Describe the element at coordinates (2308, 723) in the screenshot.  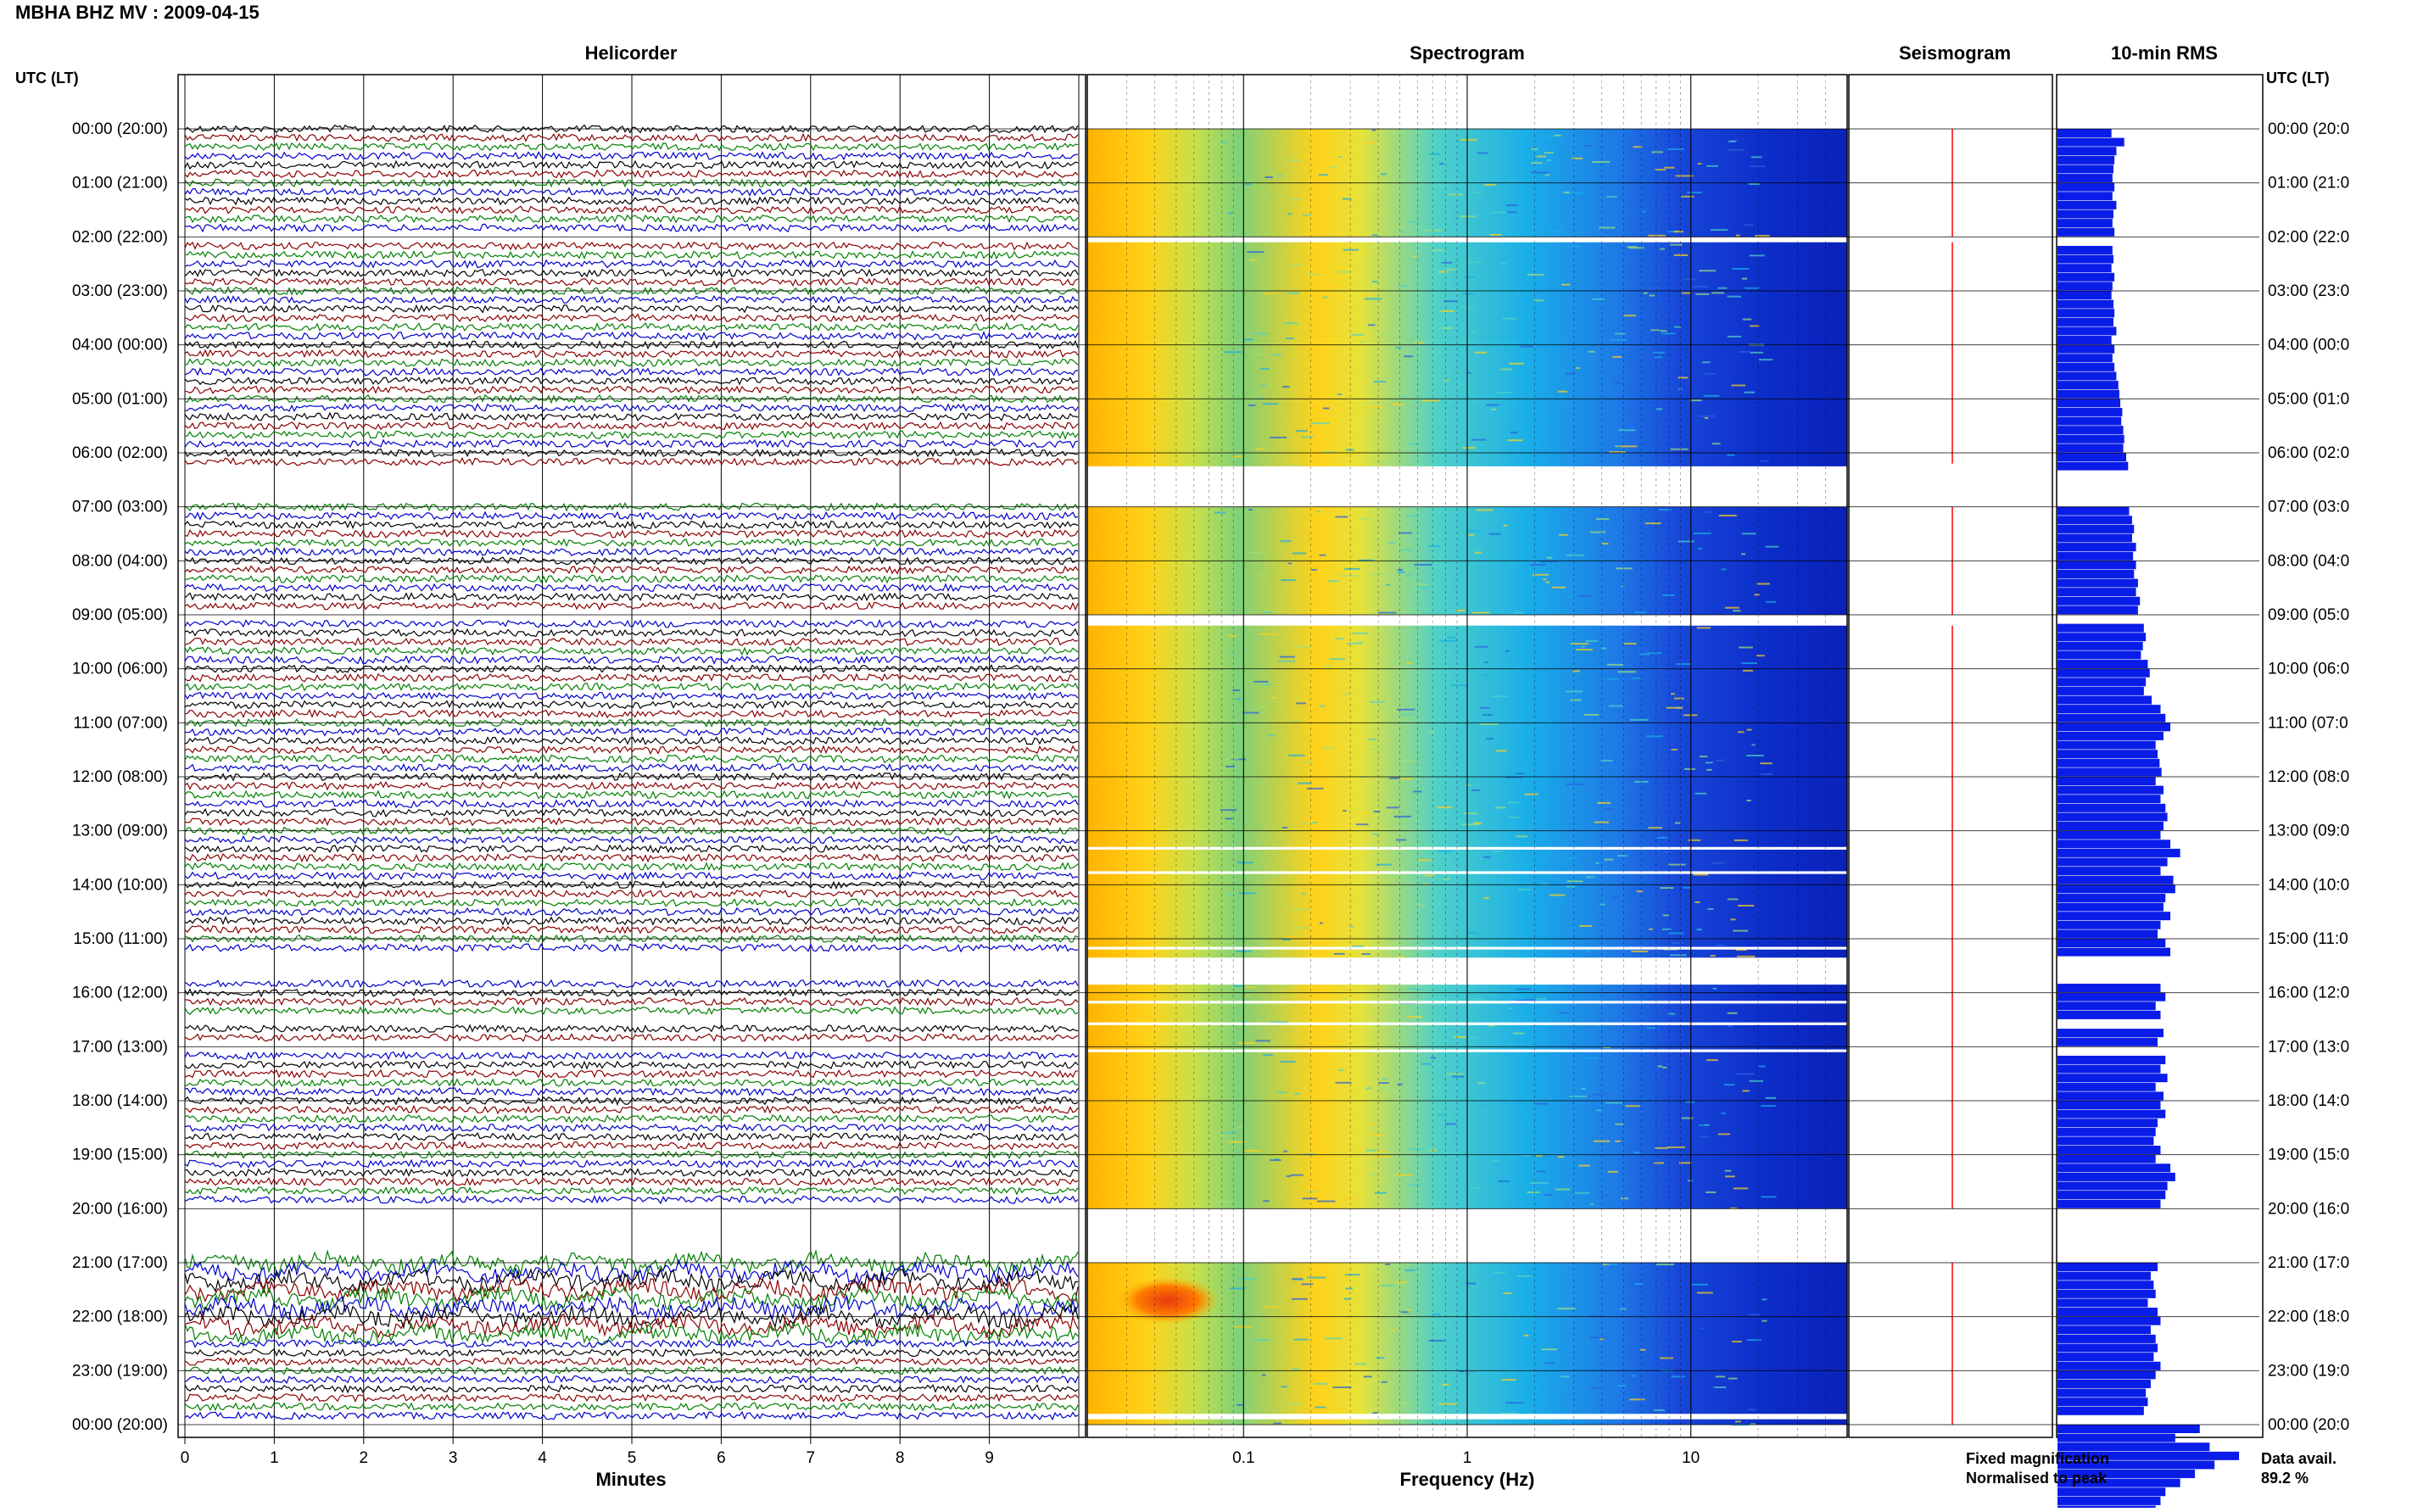
I see `hour-label-right: 11:00 (07:0` at that location.